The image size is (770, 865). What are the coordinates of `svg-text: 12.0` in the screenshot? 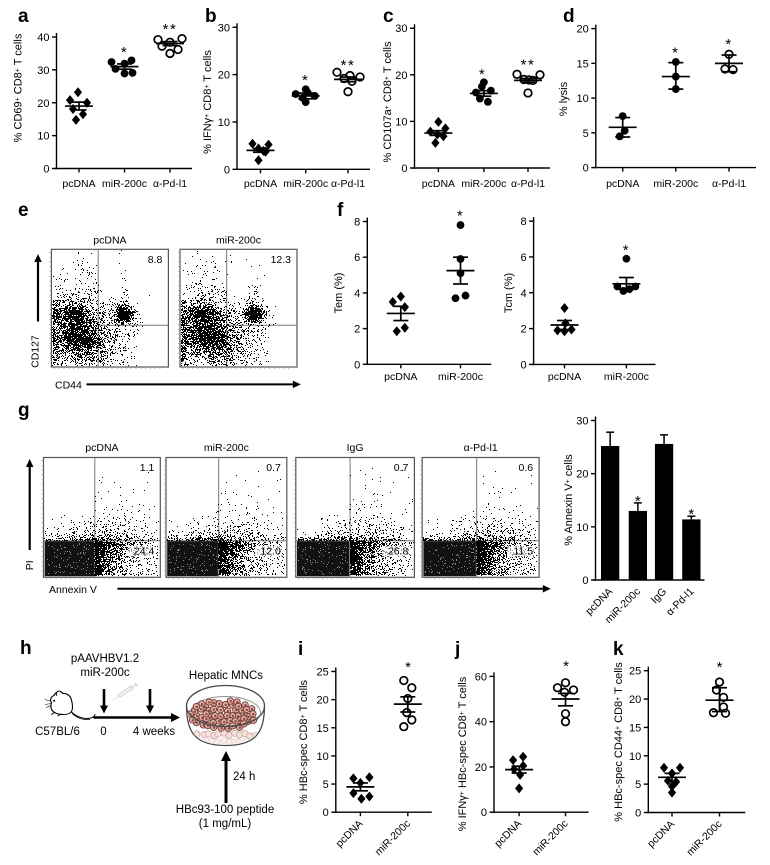 It's located at (270, 552).